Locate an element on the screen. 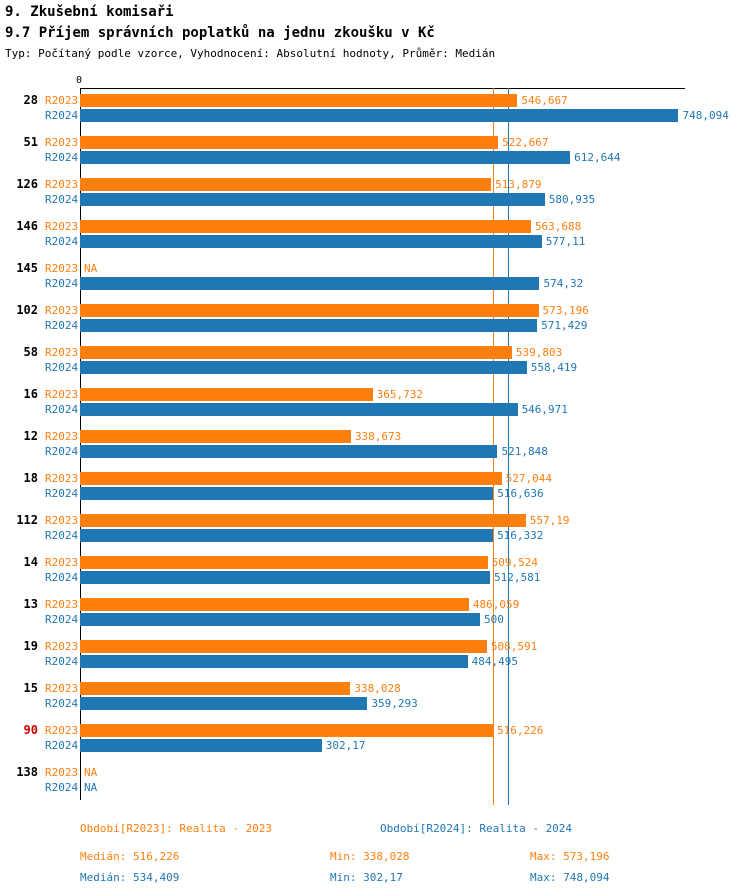 The width and height of the screenshot is (750, 896). value-label: 302,17 is located at coordinates (345, 745).